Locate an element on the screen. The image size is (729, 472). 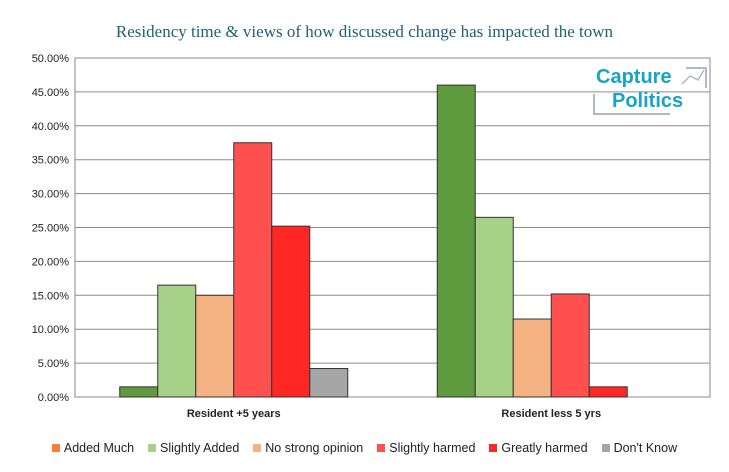
y-tick-label: 45.00% is located at coordinates (51, 93).